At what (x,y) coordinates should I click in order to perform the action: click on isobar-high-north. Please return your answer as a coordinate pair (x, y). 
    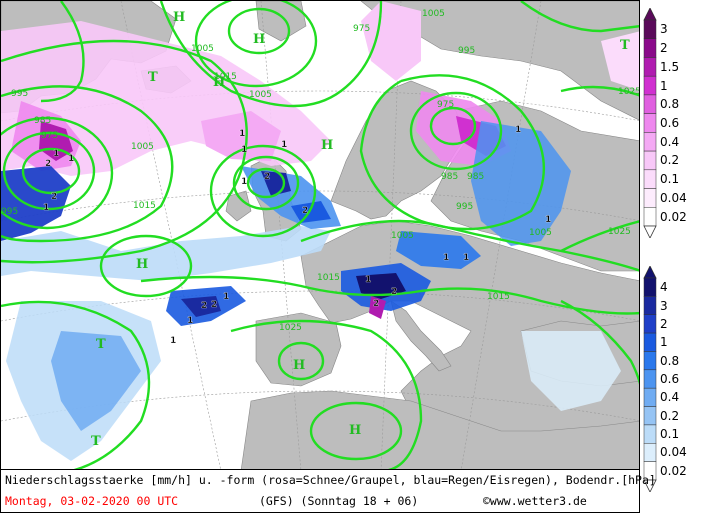
    Looking at the image, I should click on (259, 31).